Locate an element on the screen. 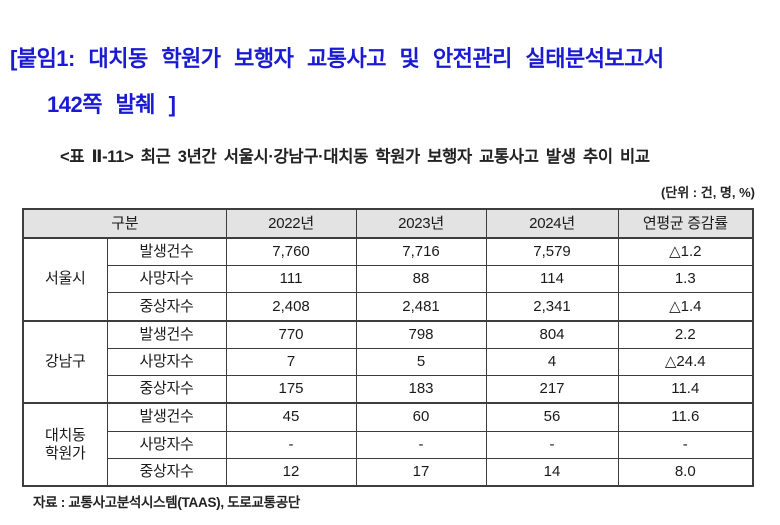 The height and width of the screenshot is (525, 780). value-cell: 60 is located at coordinates (421, 417).